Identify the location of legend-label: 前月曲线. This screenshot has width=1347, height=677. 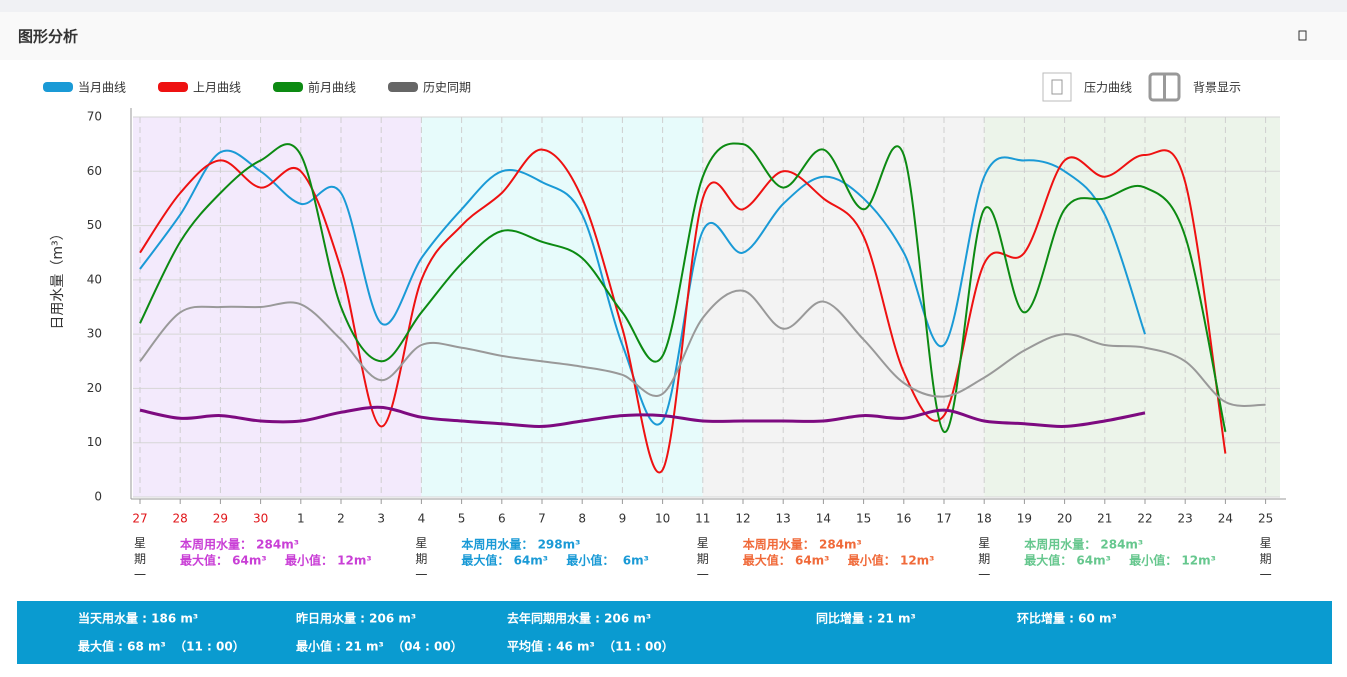
(332, 87).